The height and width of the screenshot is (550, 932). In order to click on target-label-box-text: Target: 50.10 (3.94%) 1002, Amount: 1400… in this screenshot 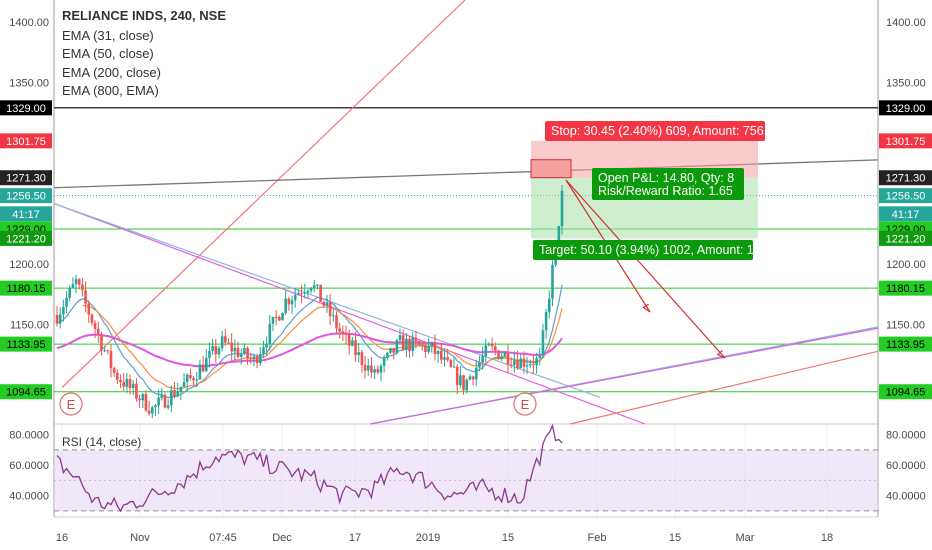, I will do `click(662, 250)`.